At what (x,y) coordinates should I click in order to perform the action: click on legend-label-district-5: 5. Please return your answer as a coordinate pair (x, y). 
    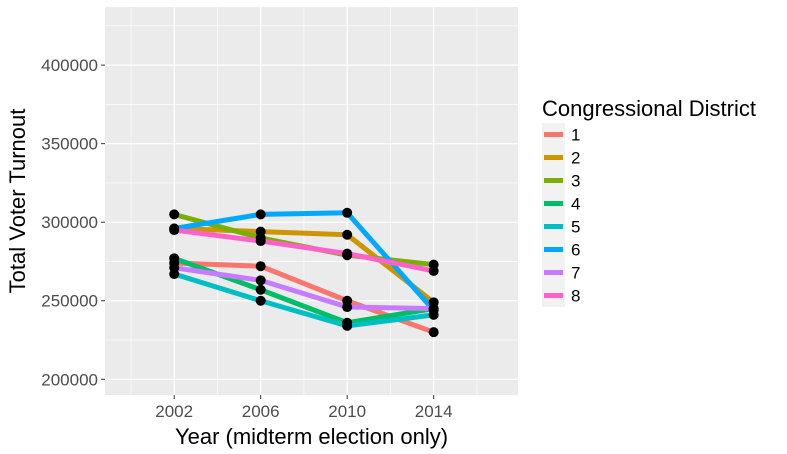
    Looking at the image, I should click on (575, 227).